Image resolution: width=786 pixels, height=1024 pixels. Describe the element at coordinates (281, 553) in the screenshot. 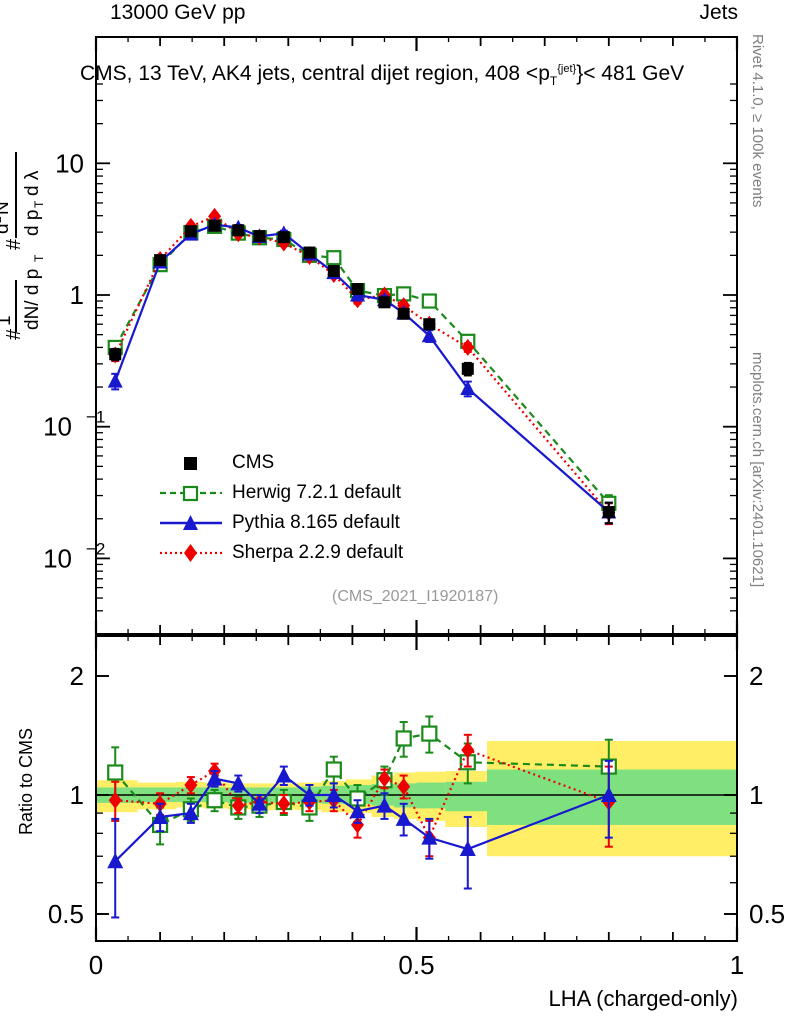

I see `legend-item-sherpa: Sherpa 2.2.9 default` at that location.